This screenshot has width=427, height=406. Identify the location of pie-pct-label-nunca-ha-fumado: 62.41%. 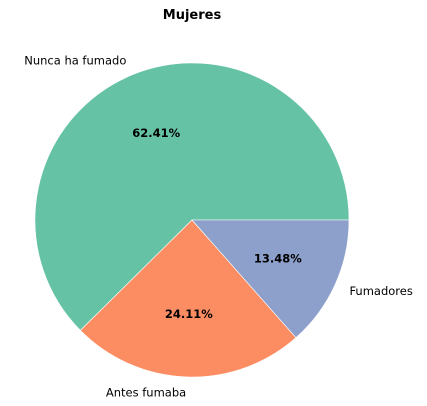
(156, 133).